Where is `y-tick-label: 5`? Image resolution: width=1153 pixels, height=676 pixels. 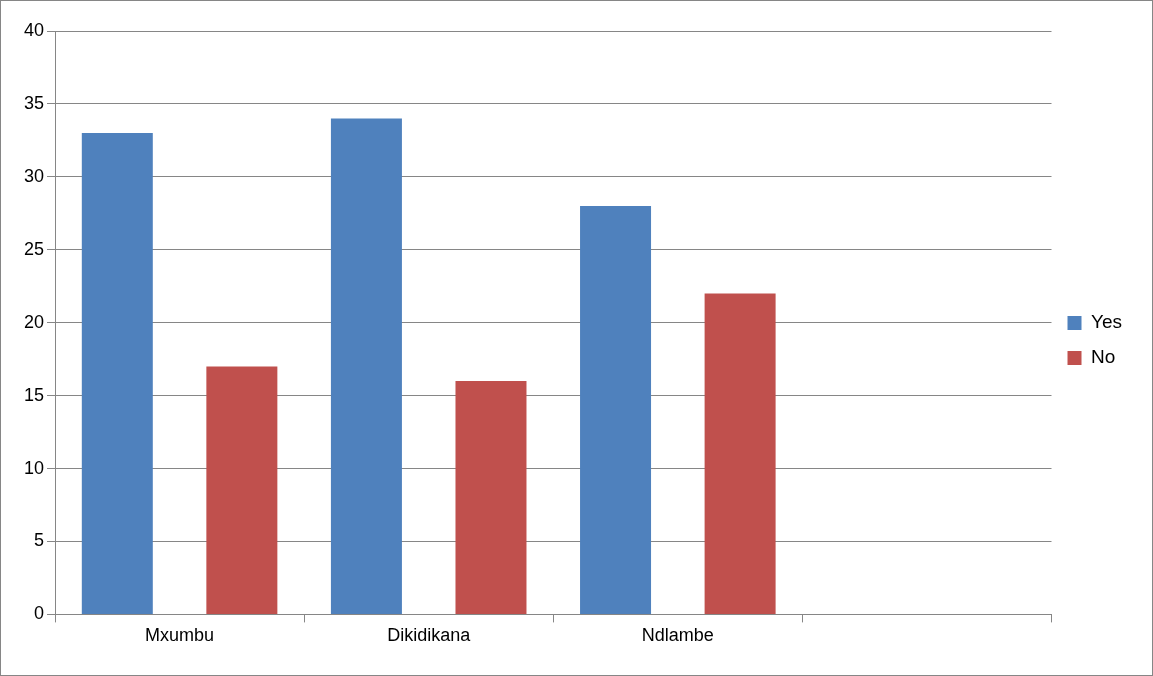
y-tick-label: 5 is located at coordinates (39, 540).